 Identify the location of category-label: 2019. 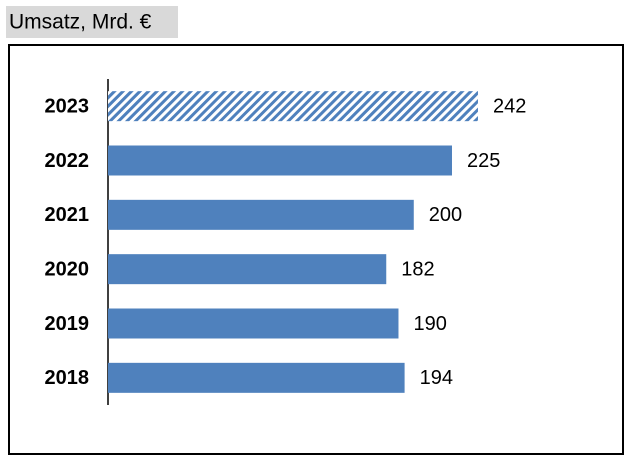
(67, 324).